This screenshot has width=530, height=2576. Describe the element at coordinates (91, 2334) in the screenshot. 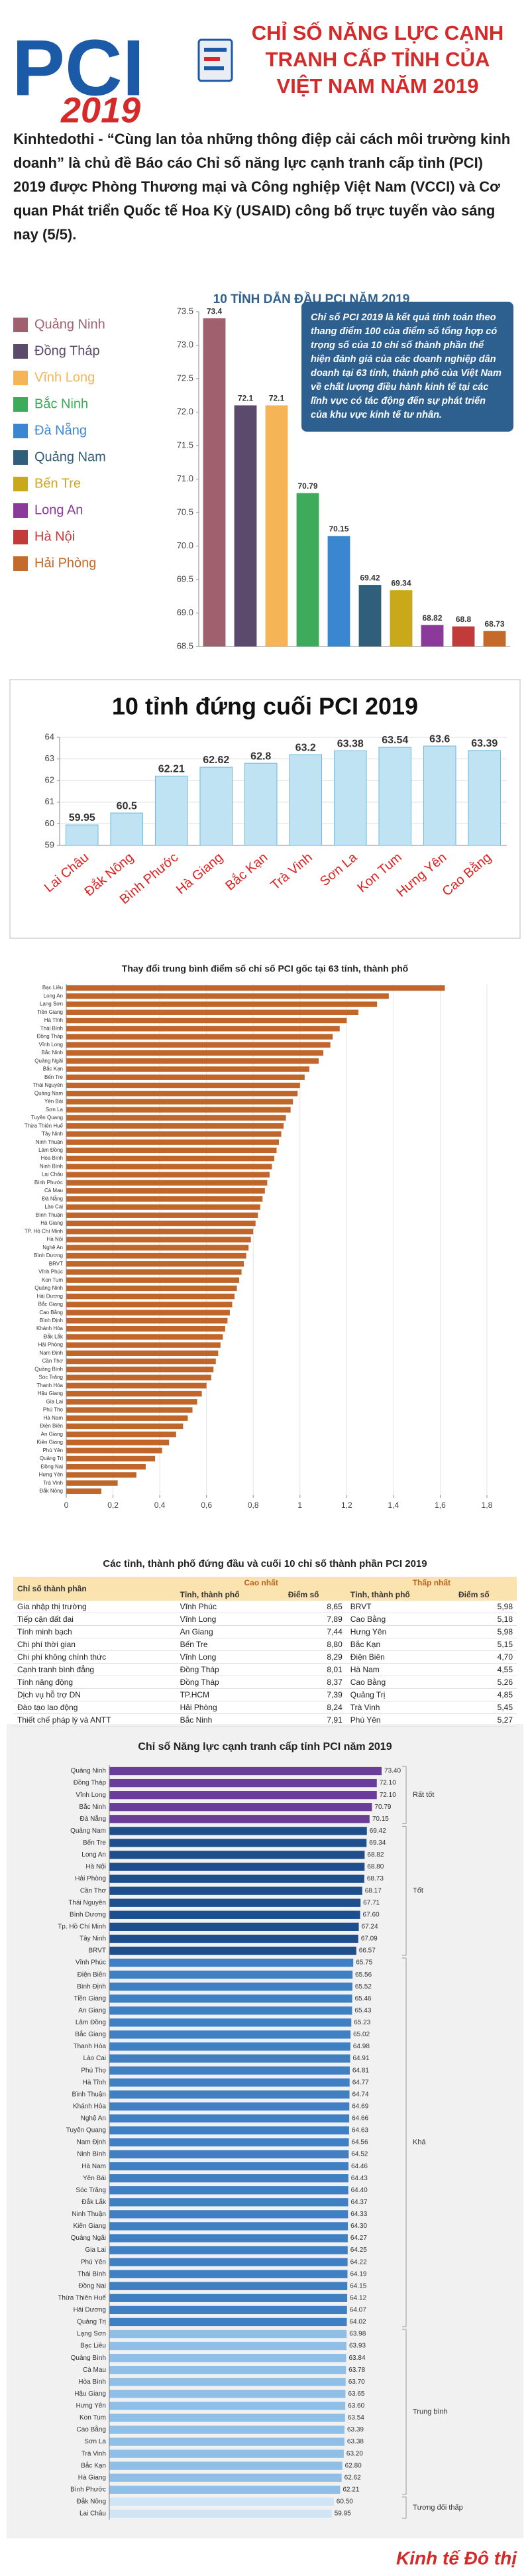

I see `category-label: Lạng Sơn` at that location.